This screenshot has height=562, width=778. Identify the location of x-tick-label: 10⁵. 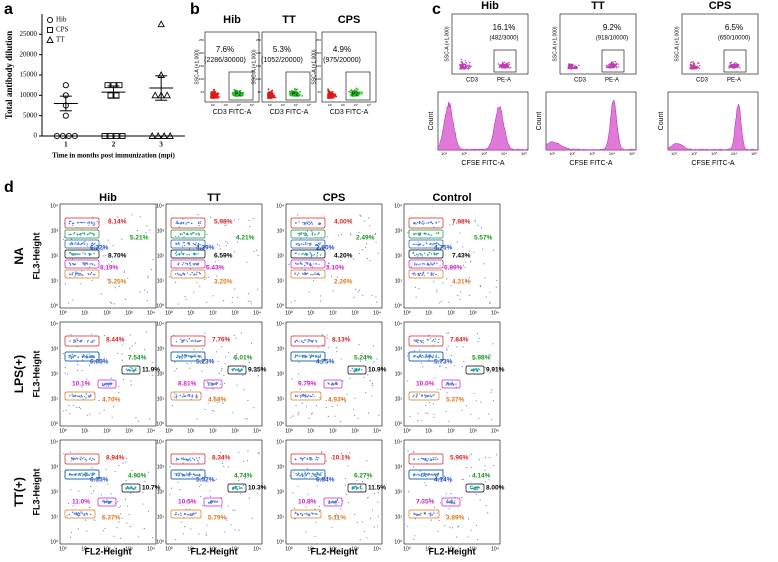
(632, 153).